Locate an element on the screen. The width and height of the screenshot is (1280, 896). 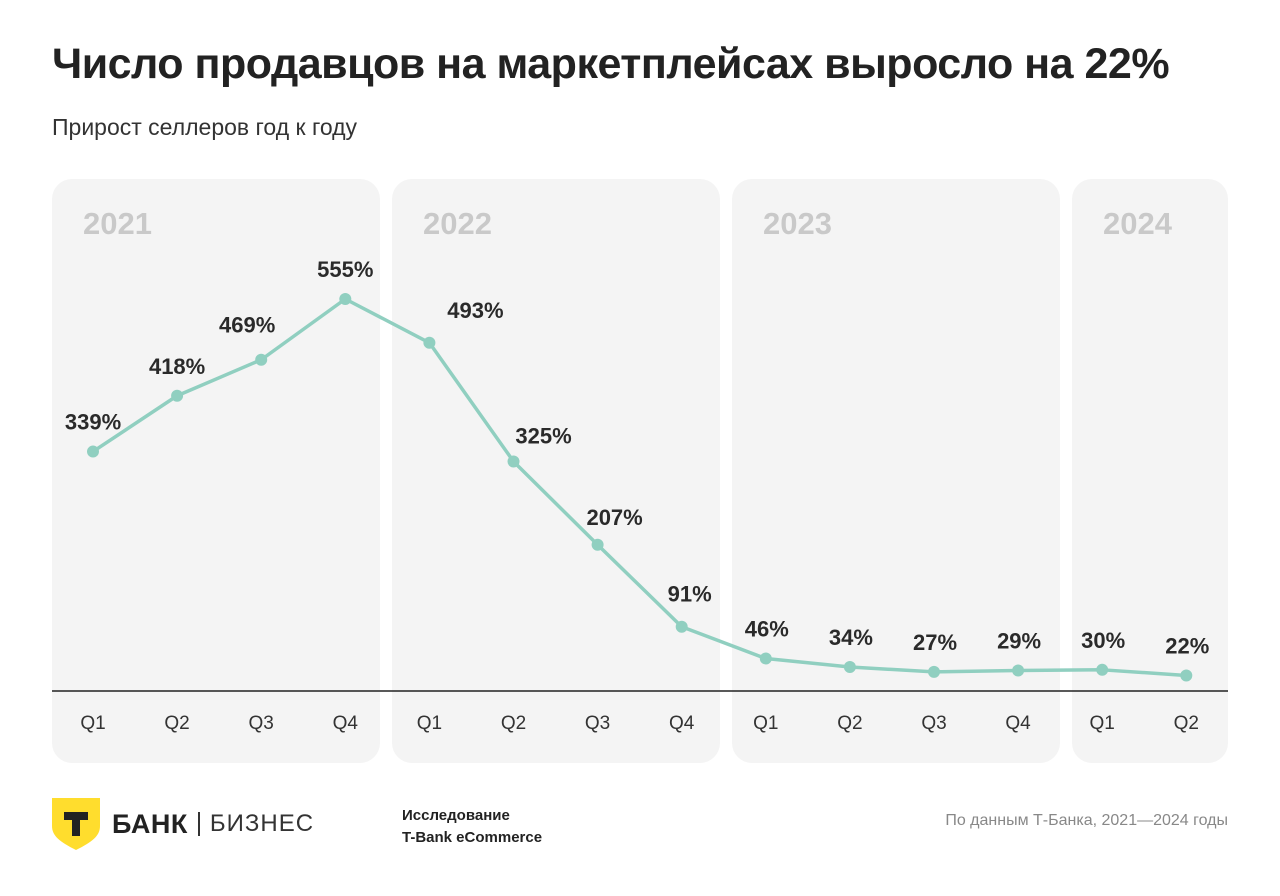
brand-name: БАНК is located at coordinates (150, 823).